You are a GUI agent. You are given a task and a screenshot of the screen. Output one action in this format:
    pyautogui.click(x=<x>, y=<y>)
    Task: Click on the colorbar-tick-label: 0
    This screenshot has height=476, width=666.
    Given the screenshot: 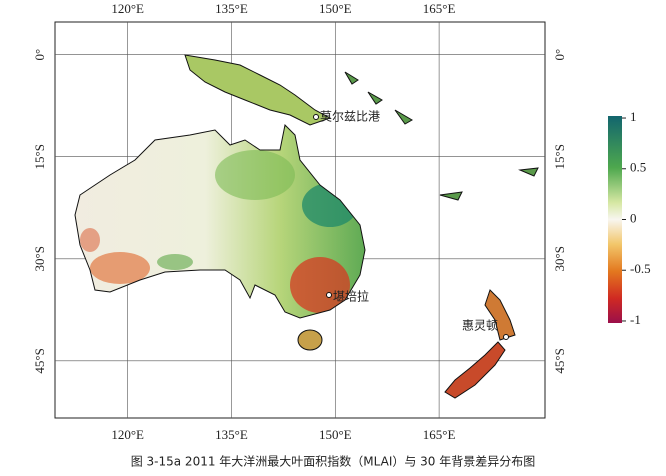 What is the action you would take?
    pyautogui.click(x=633, y=217)
    